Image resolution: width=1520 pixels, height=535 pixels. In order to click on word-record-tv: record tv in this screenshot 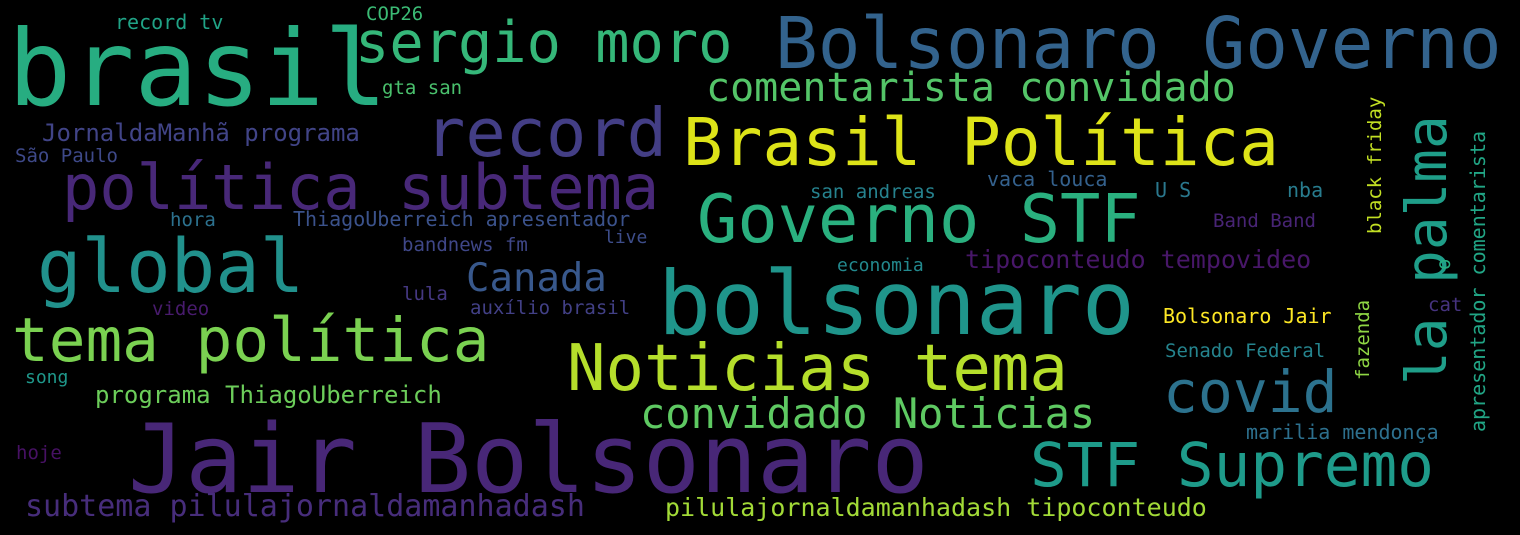, I will do `click(169, 22)`.